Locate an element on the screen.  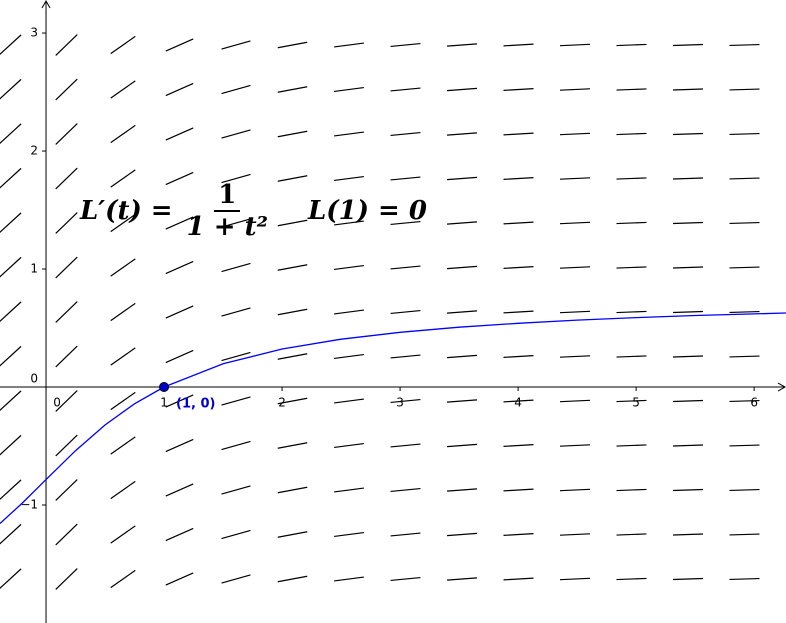
x-tick-label: 6 is located at coordinates (754, 403).